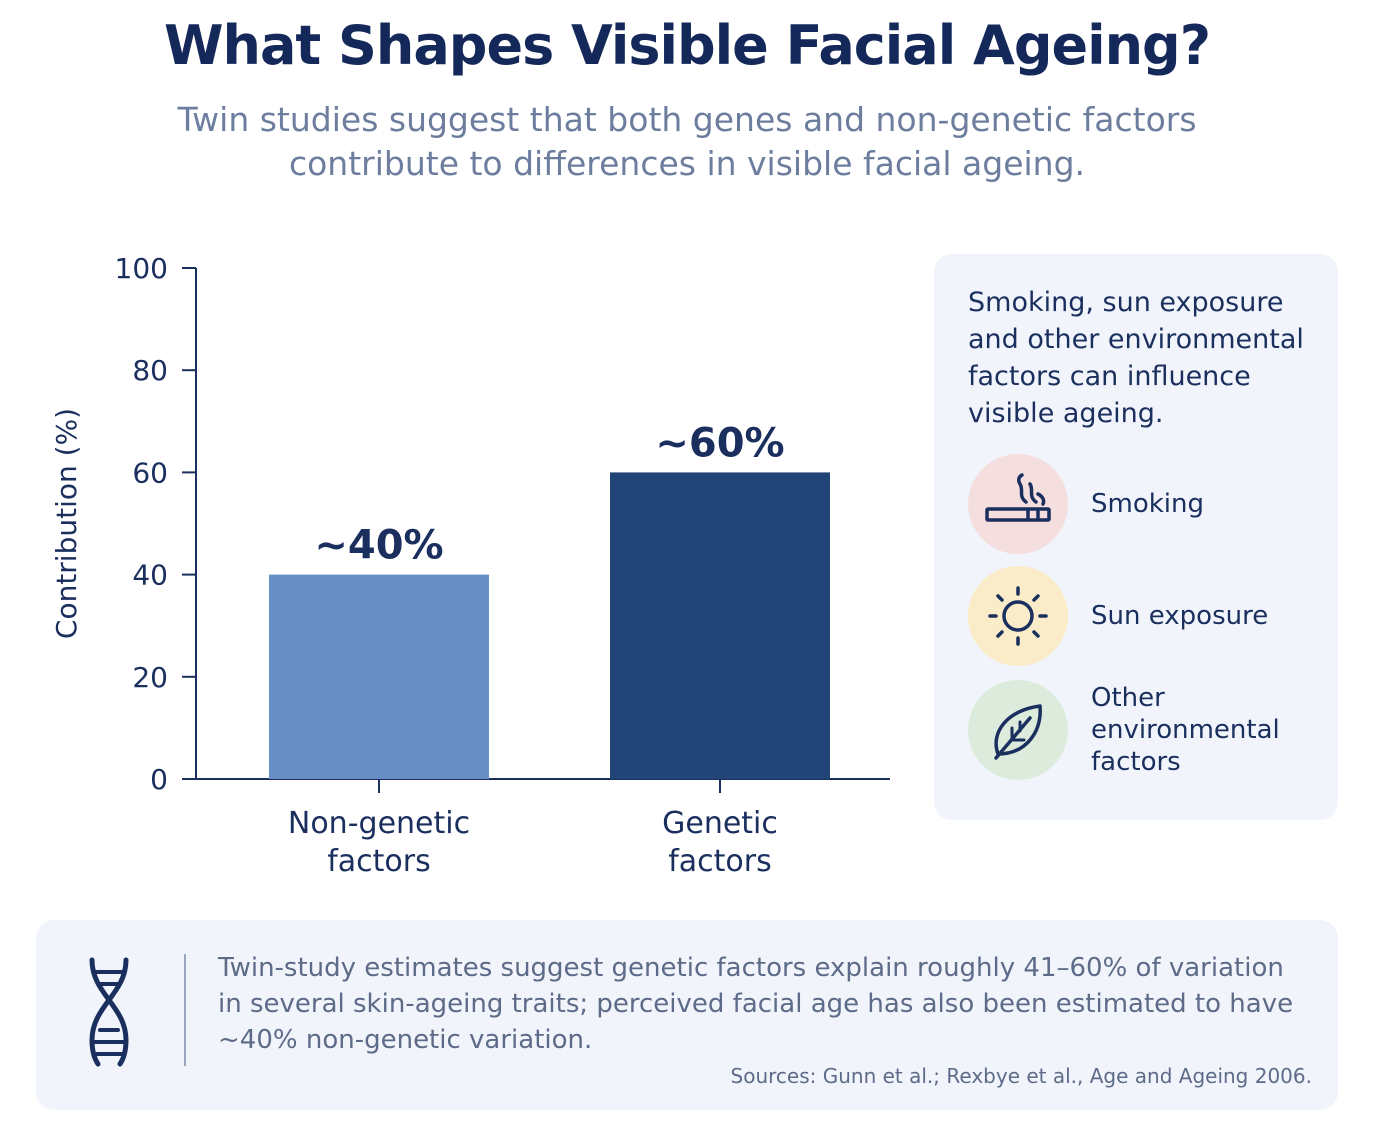  I want to click on footer-divider, so click(185, 1010).